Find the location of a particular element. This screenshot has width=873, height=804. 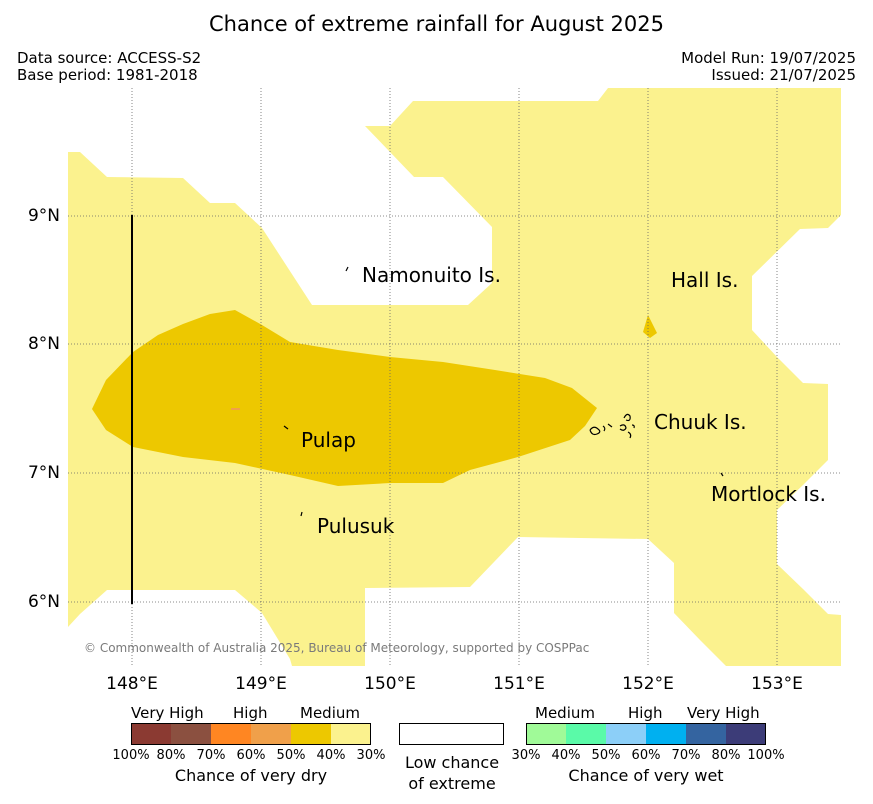

region-hall-dry-dark is located at coordinates (650, 326).